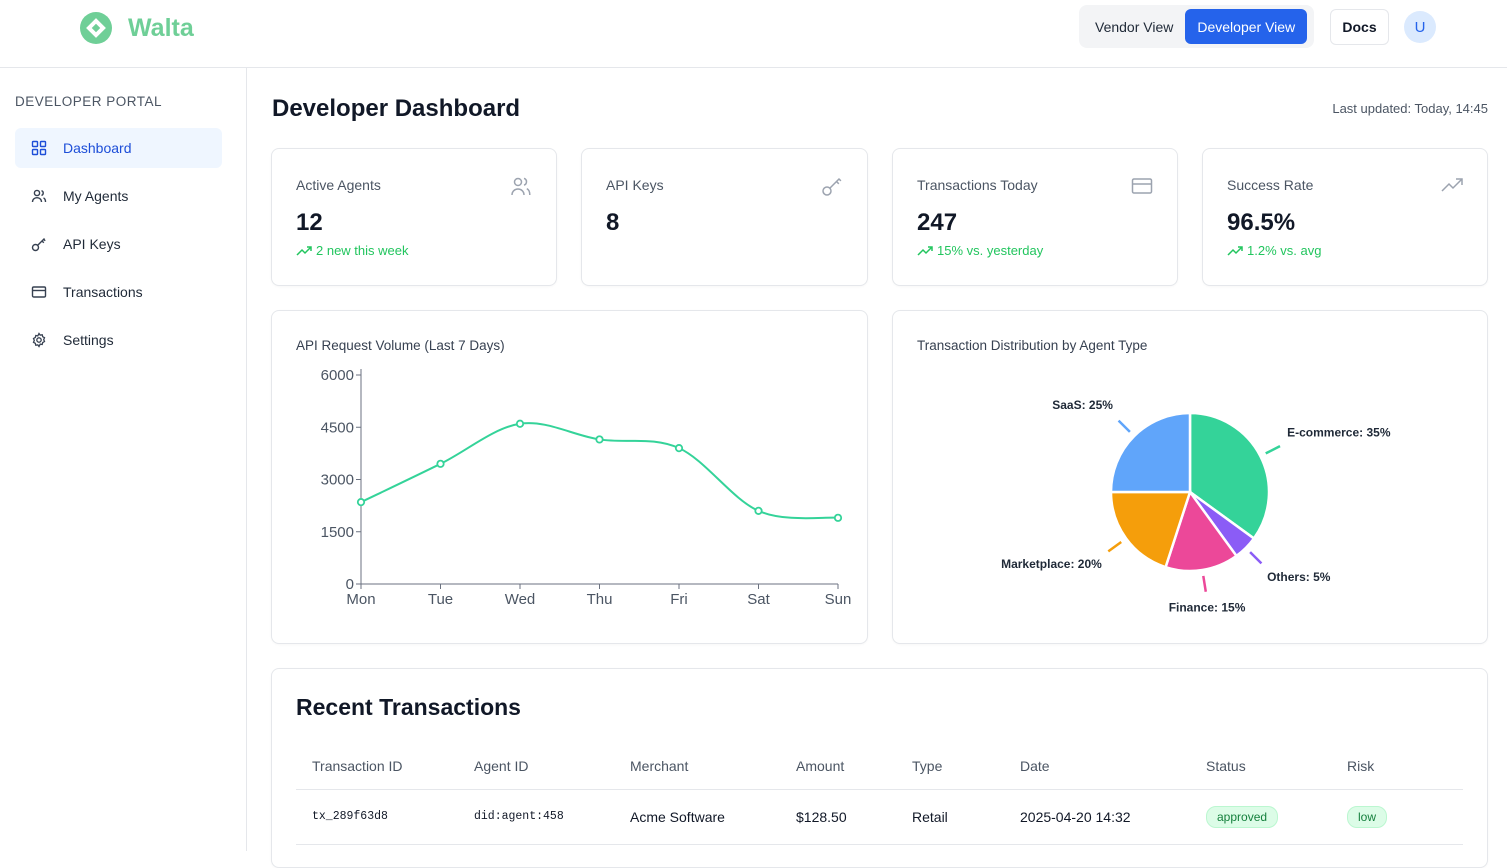 The image size is (1507, 868). What do you see at coordinates (350, 584) in the screenshot?
I see `y-tick-label: 0` at bounding box center [350, 584].